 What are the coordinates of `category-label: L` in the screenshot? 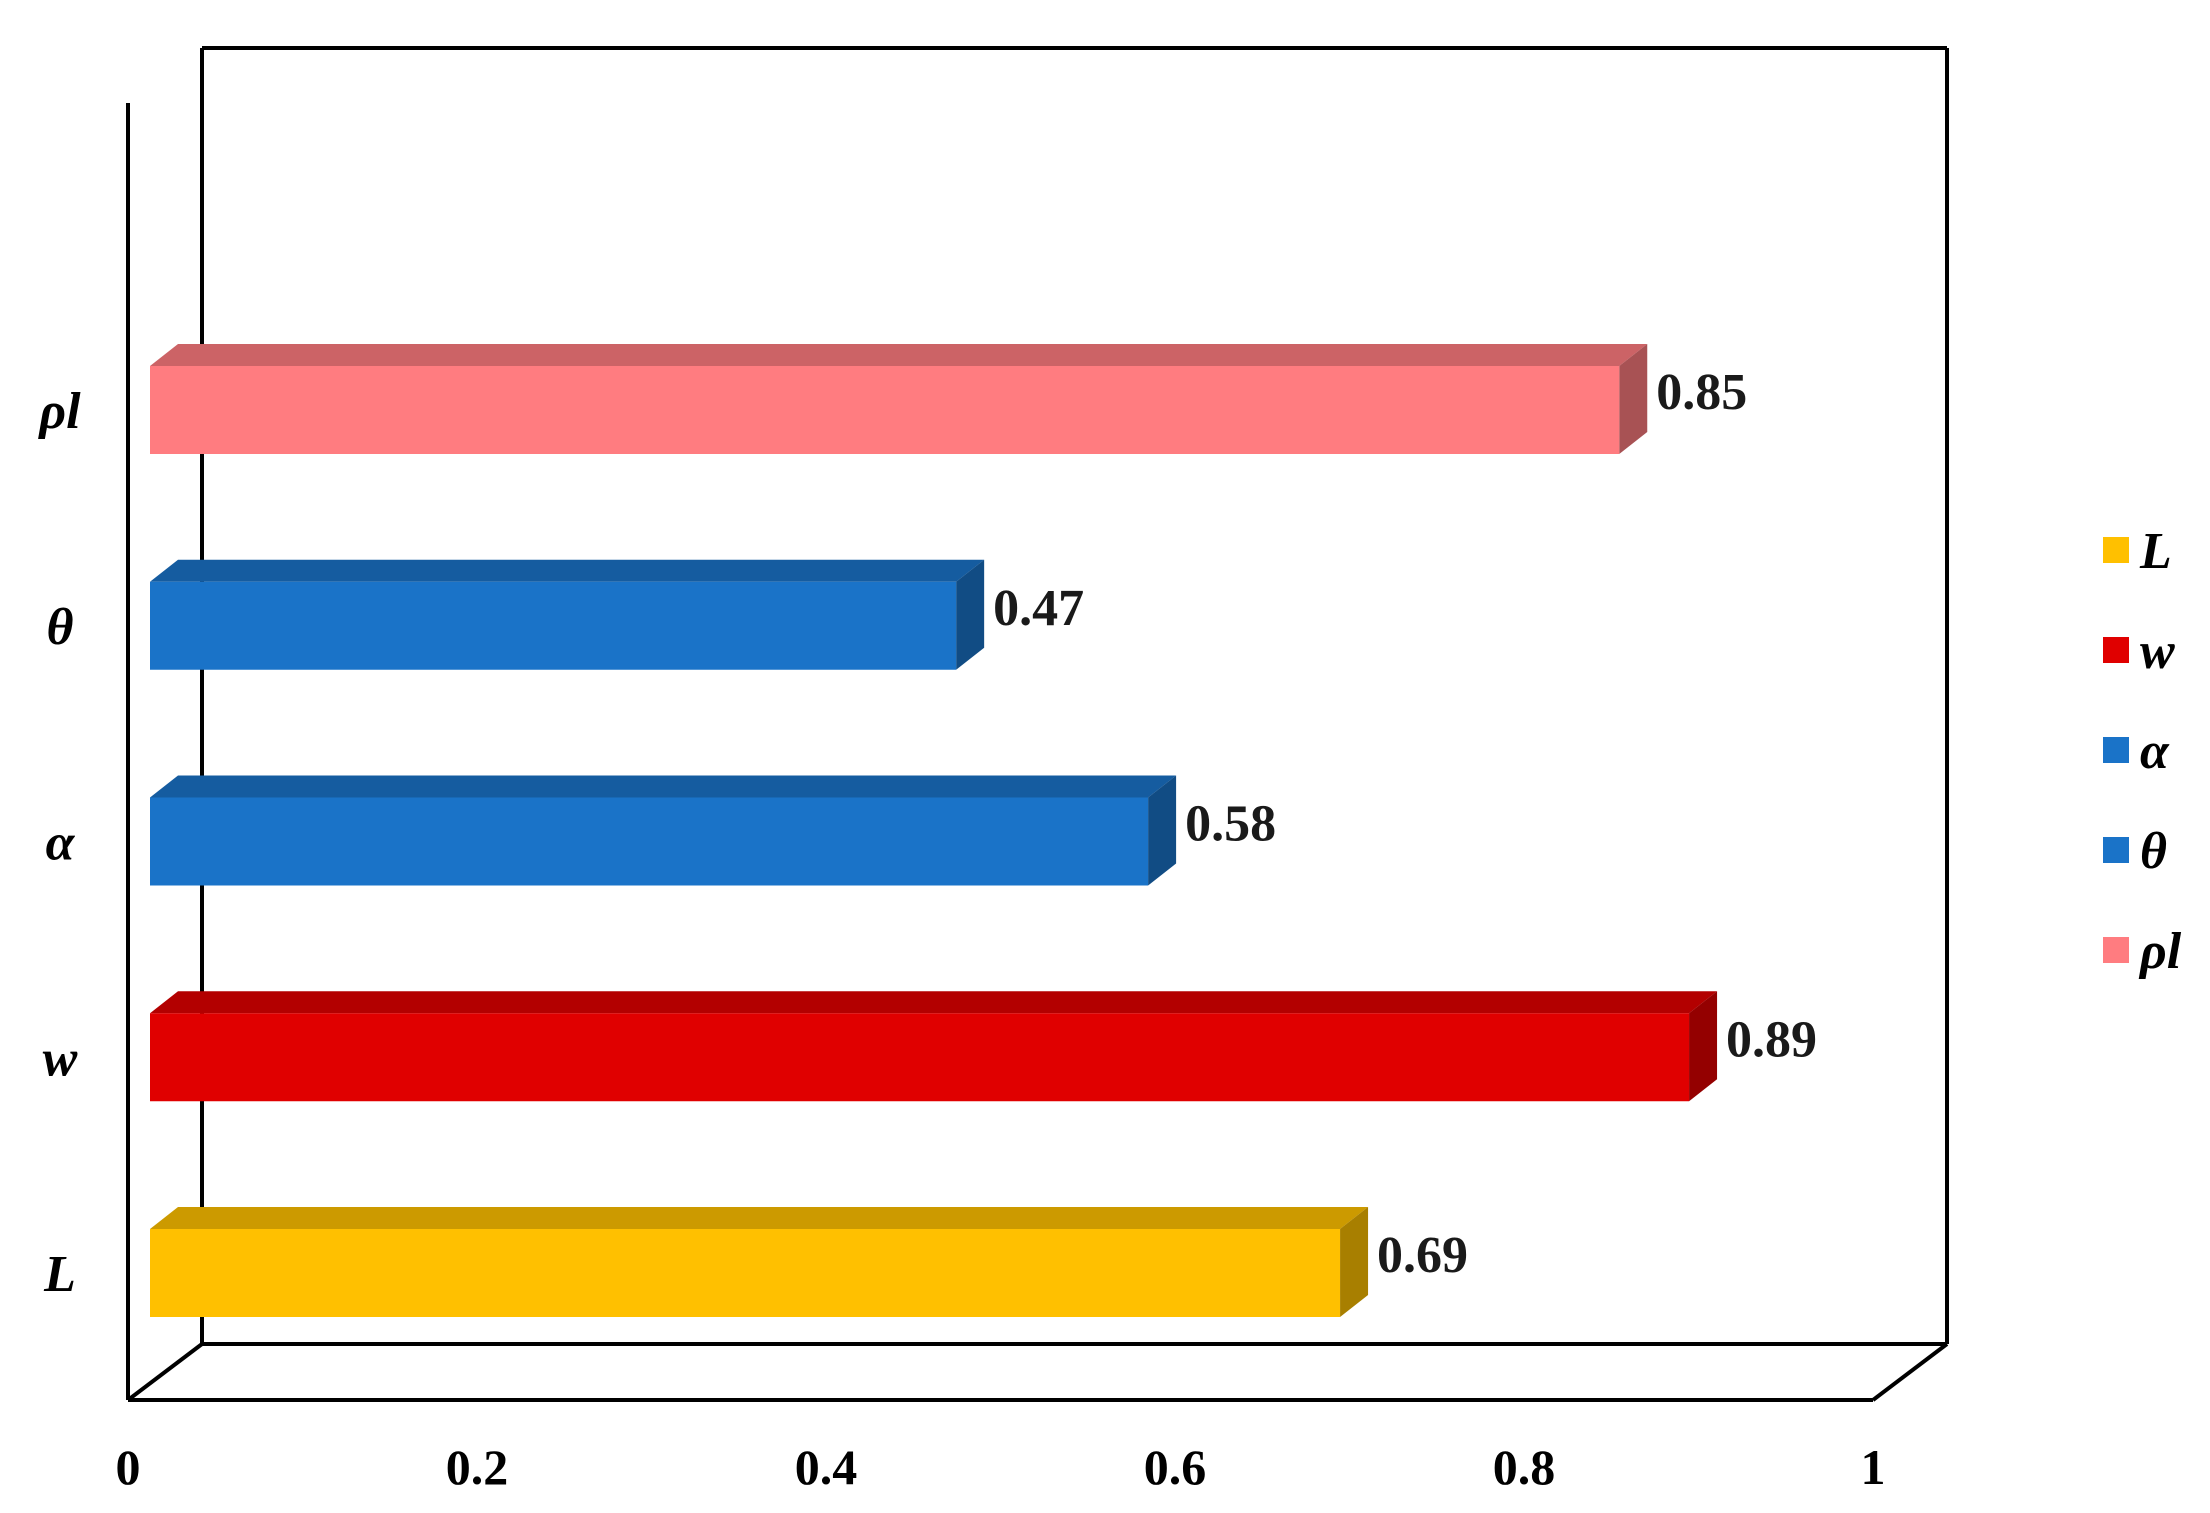 It's located at (59, 1274).